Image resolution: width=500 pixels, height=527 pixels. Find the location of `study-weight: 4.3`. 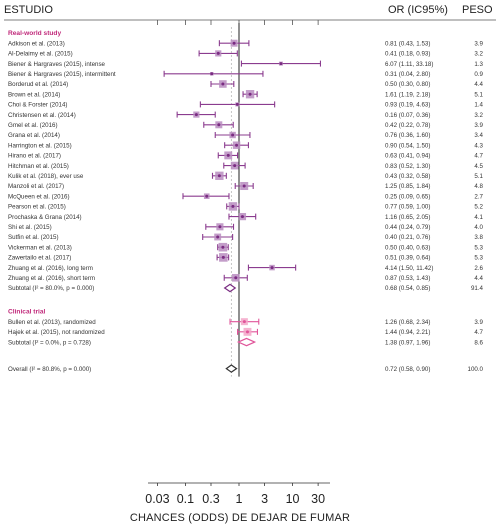

study-weight: 4.3 is located at coordinates (478, 145).